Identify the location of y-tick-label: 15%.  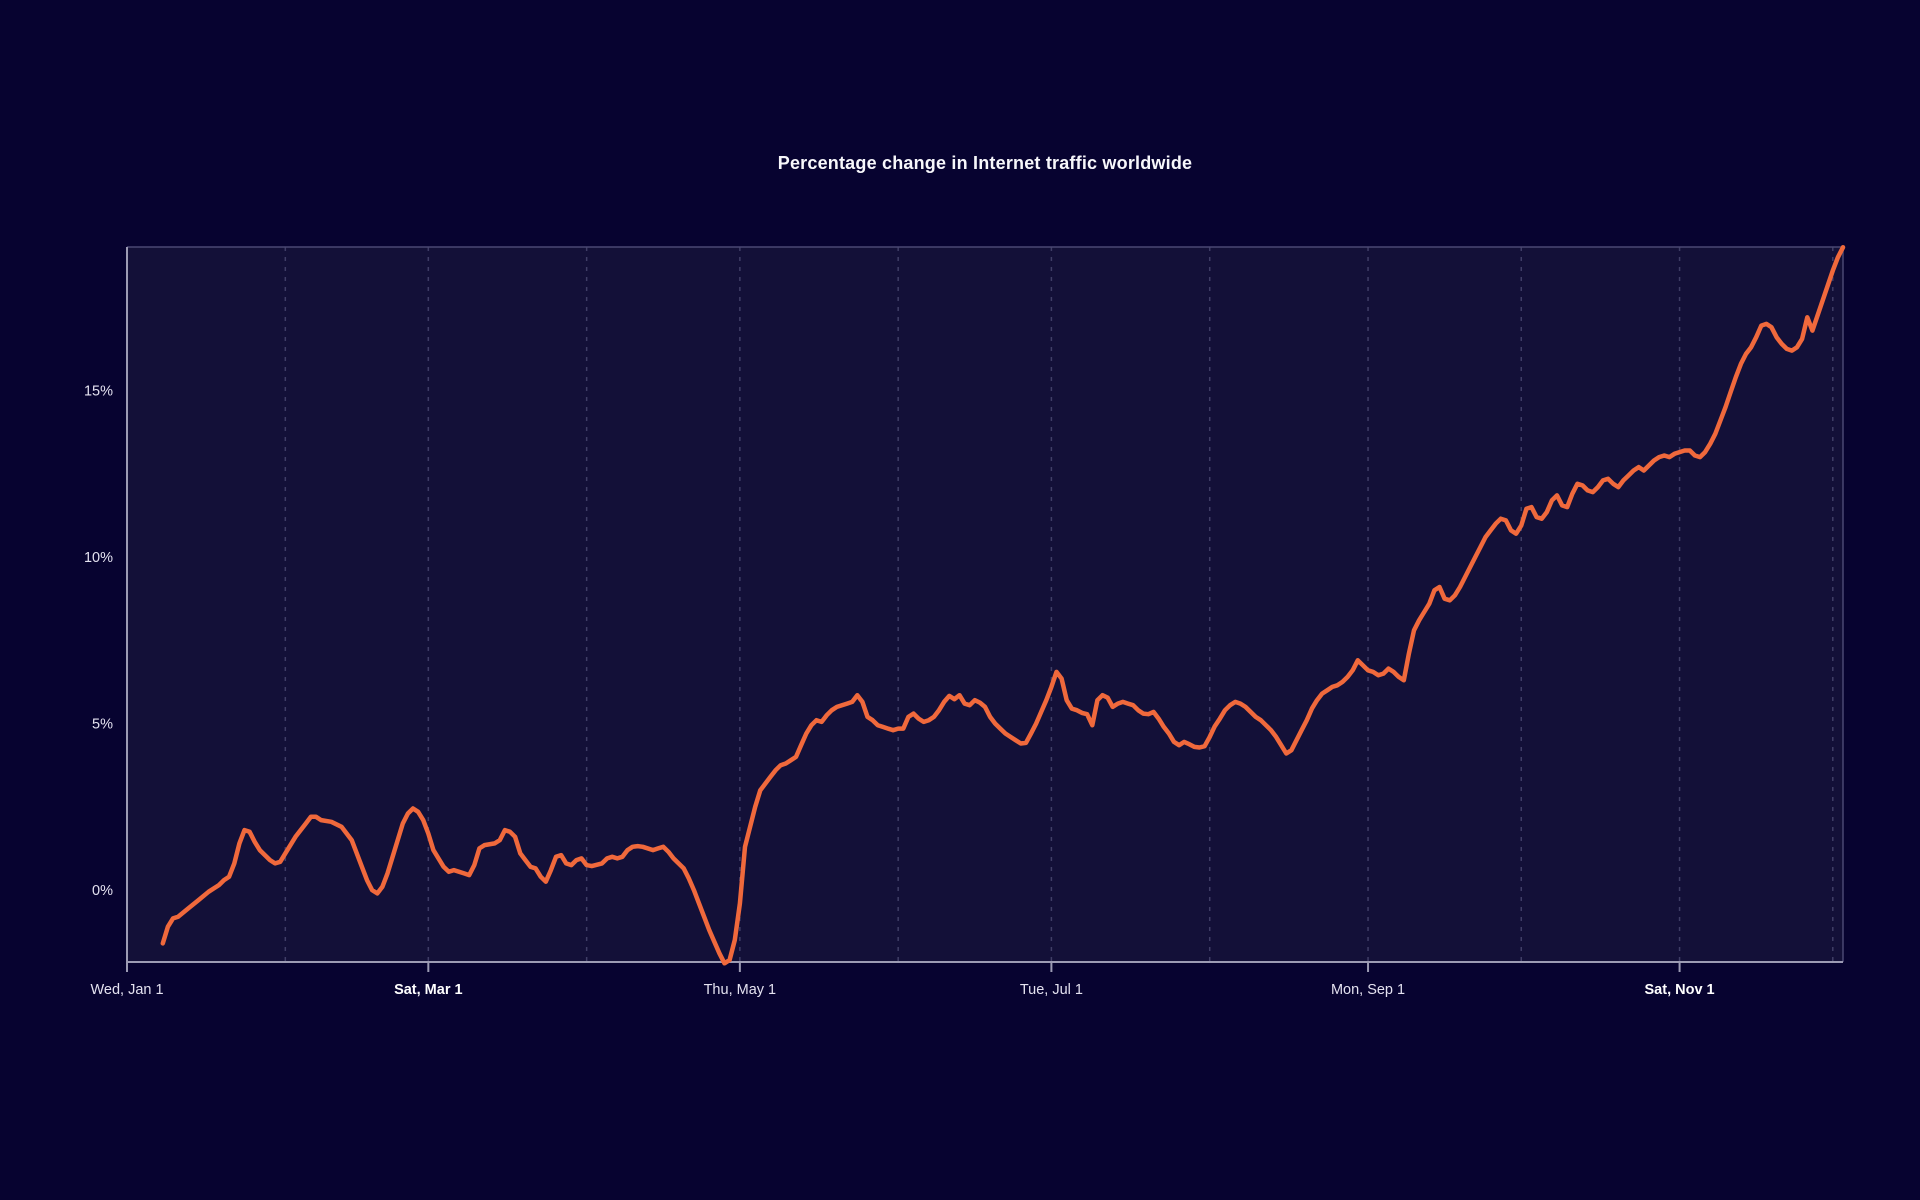
(98, 392).